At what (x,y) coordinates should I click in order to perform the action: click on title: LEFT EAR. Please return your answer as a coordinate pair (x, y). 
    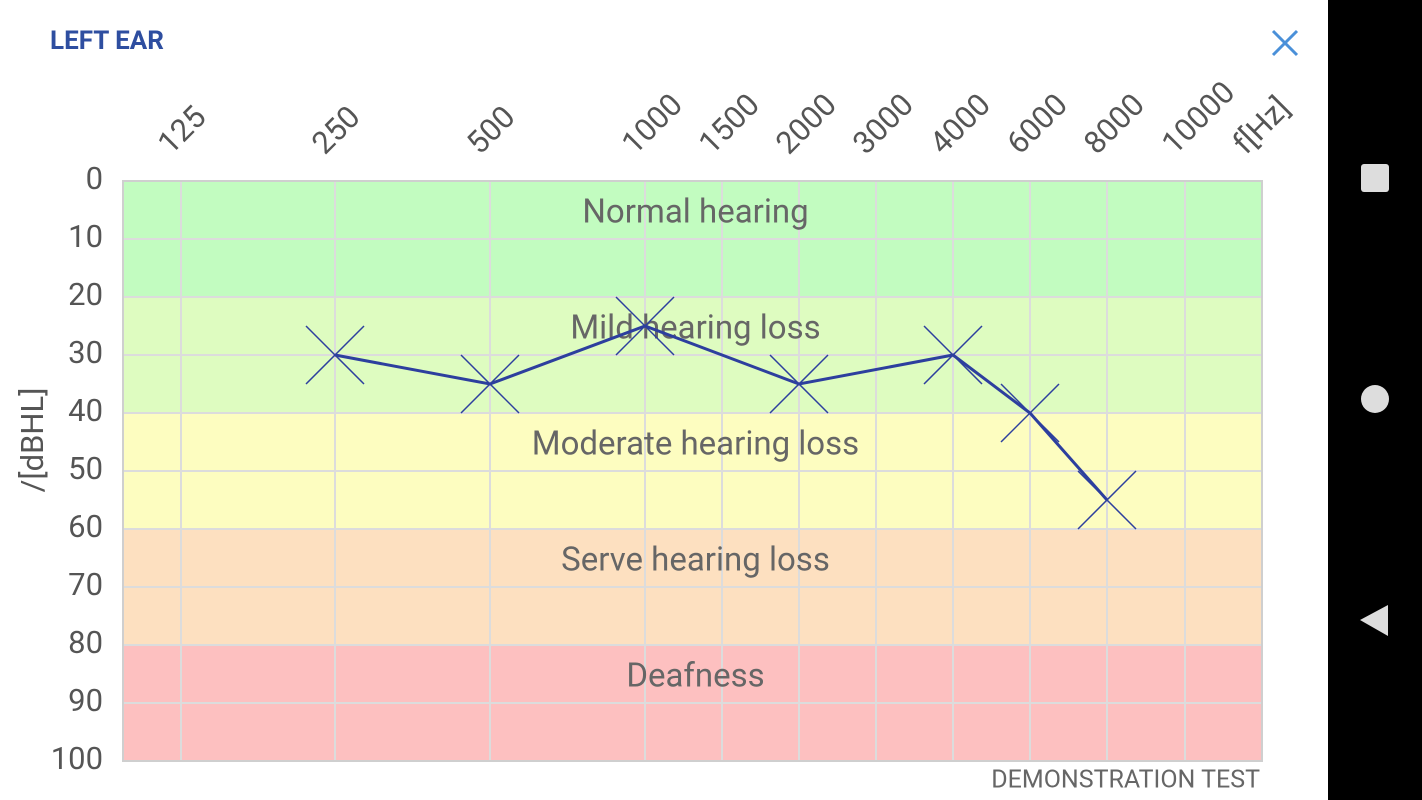
    Looking at the image, I should click on (107, 41).